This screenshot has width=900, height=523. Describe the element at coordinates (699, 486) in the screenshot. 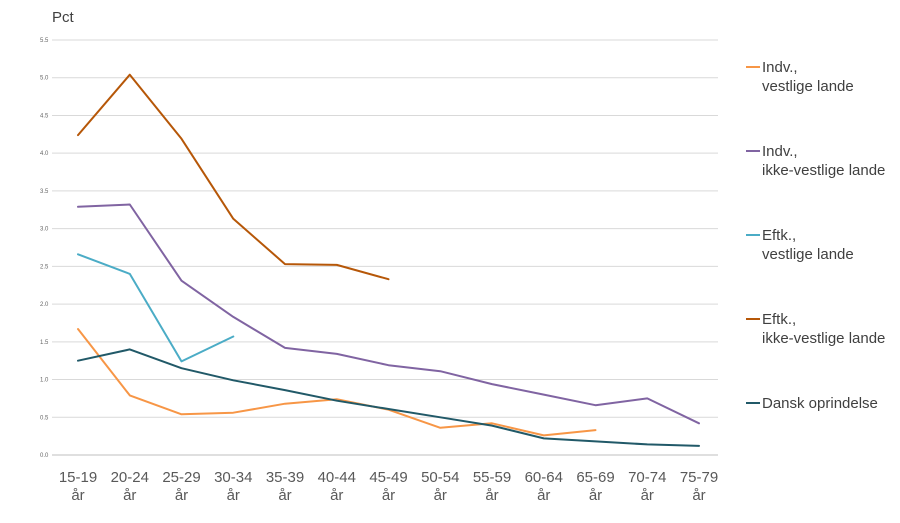

I see `x-tick-label: 75-79 år` at that location.